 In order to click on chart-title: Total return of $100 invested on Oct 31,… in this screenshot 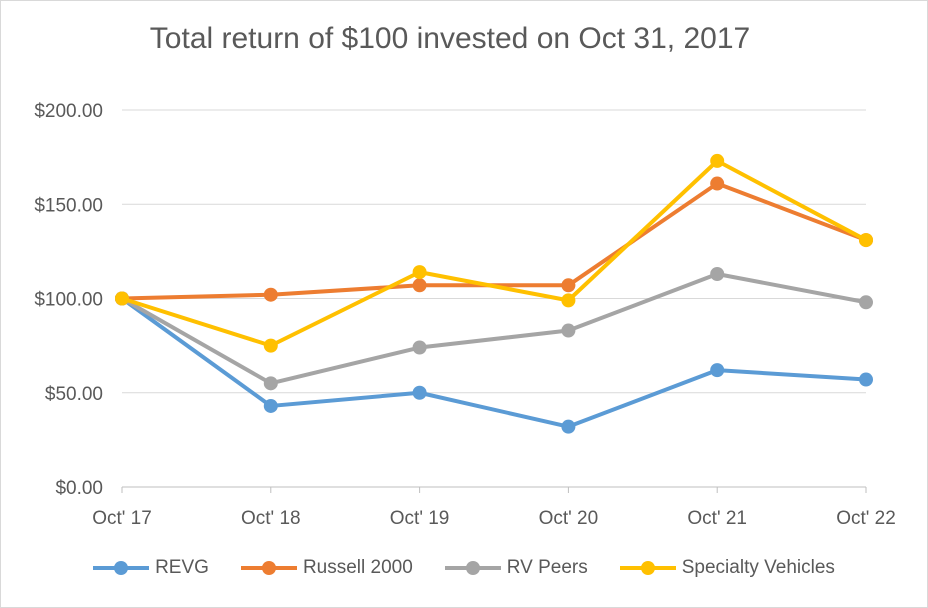, I will do `click(450, 38)`.